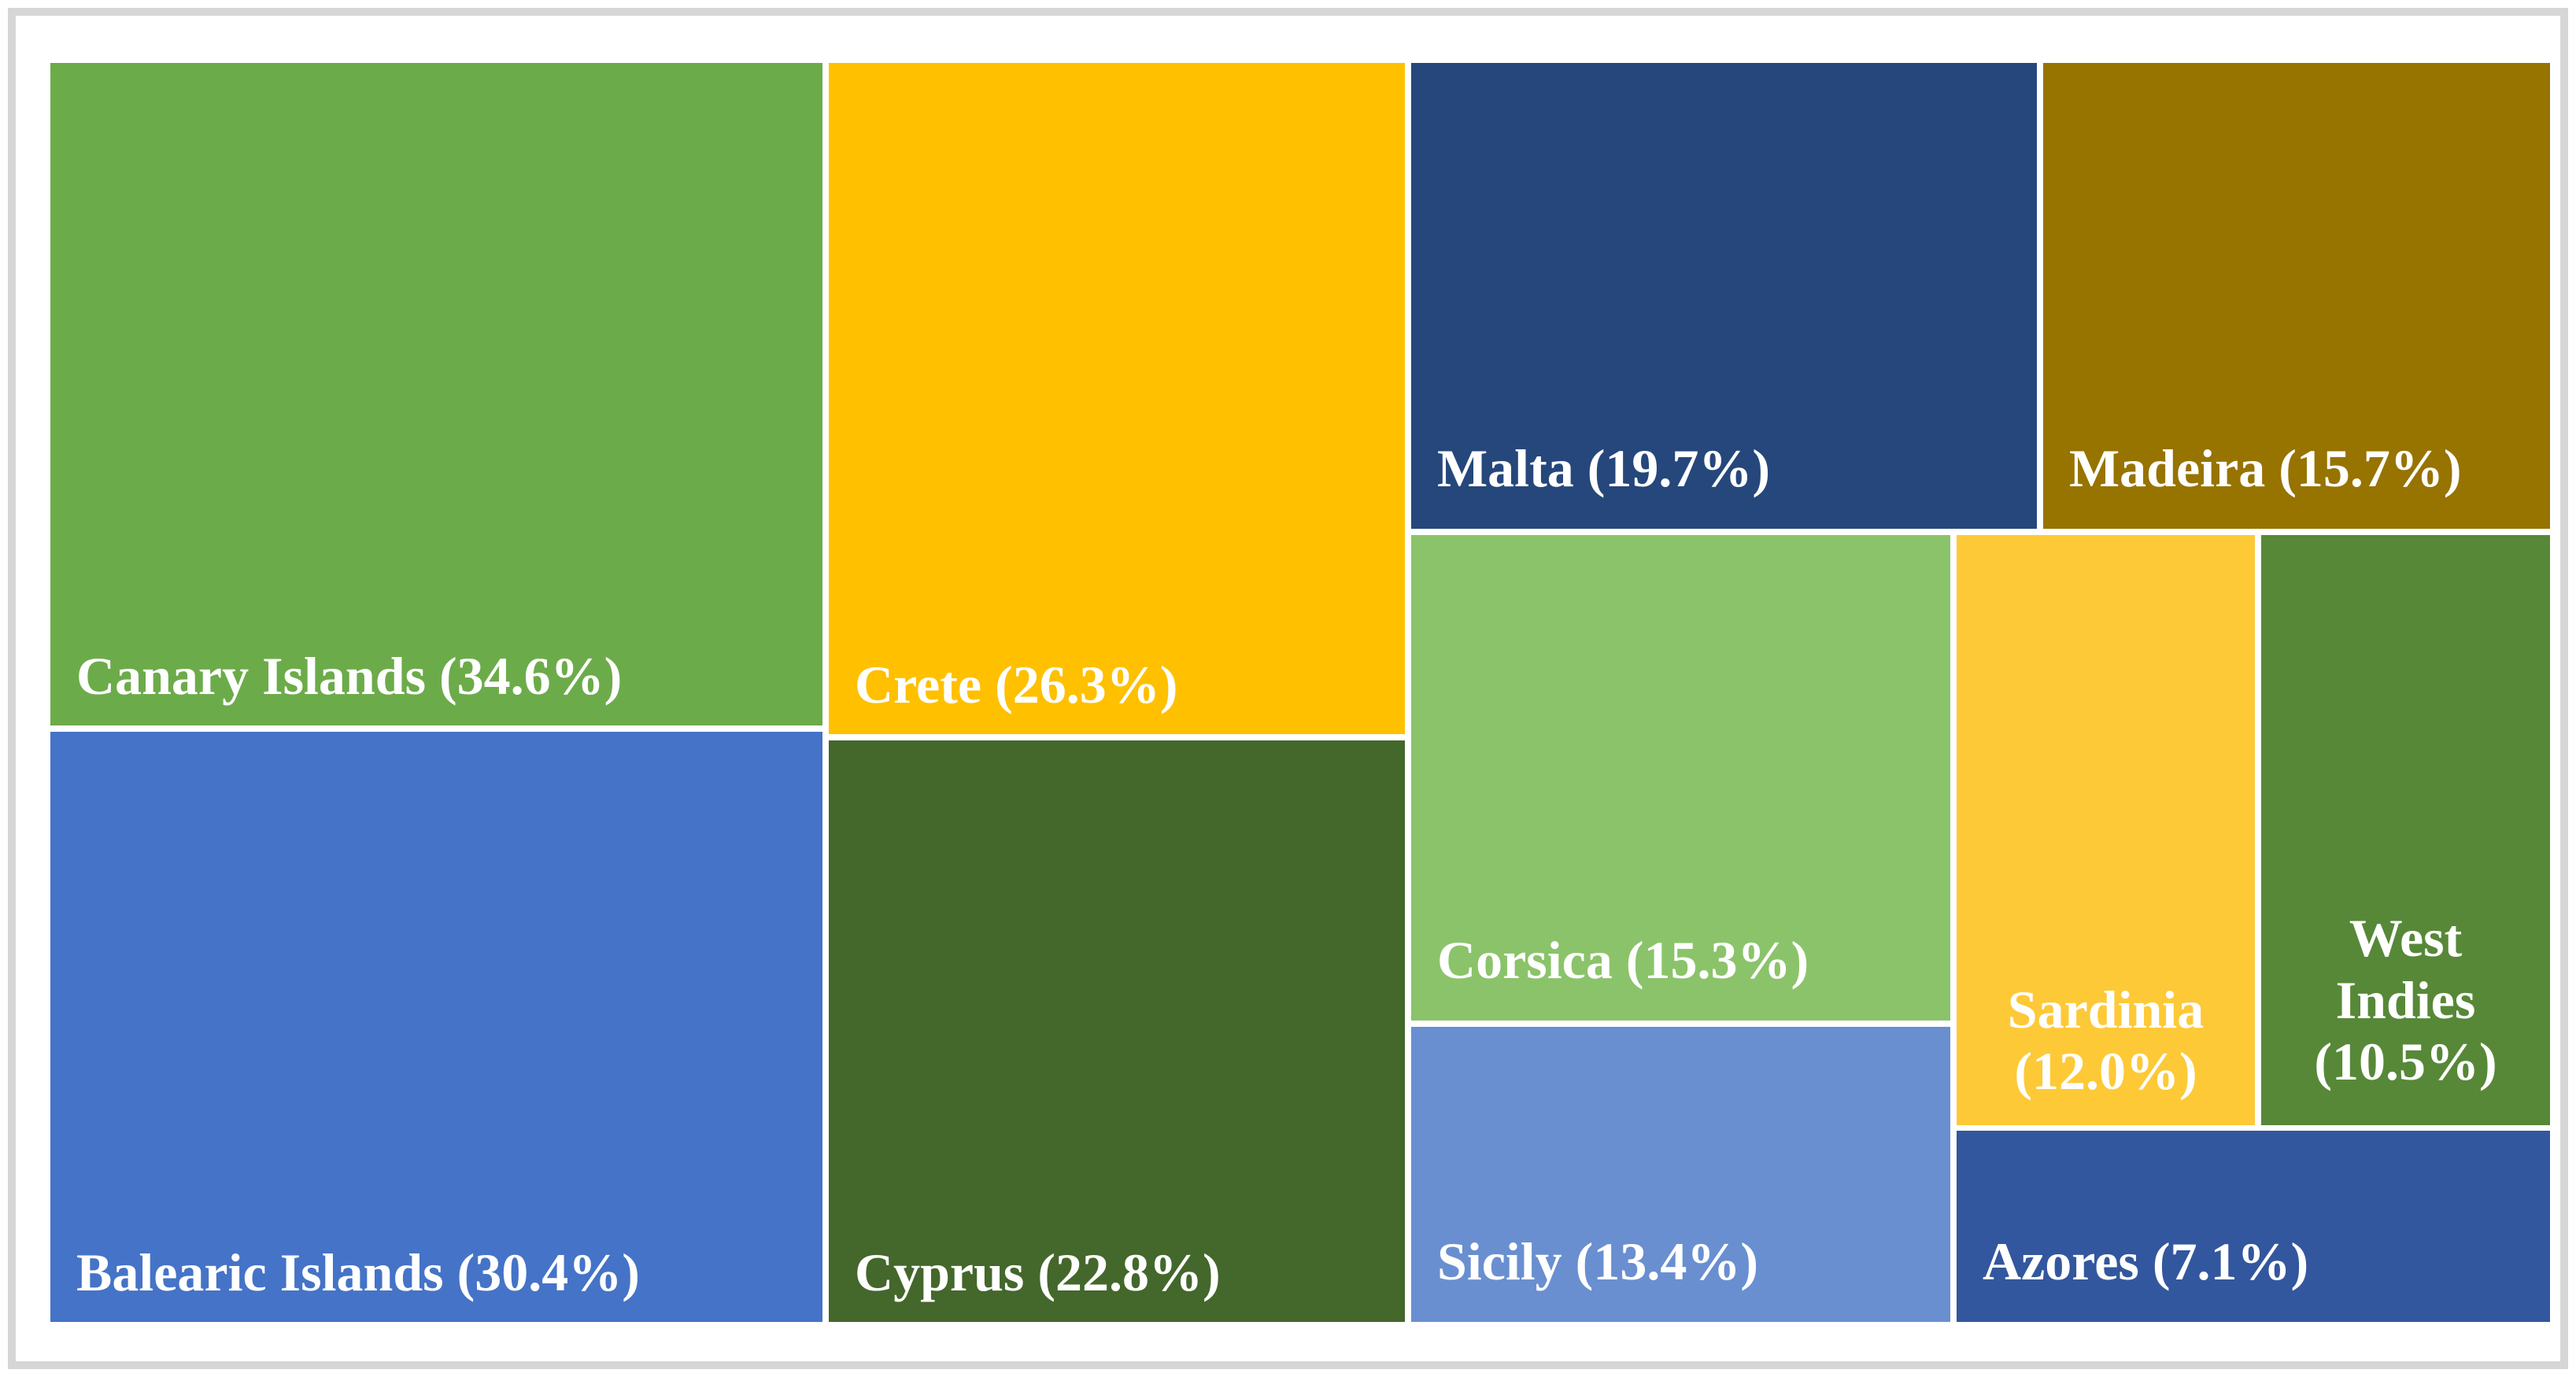 The width and height of the screenshot is (2576, 1377). What do you see at coordinates (1016, 684) in the screenshot?
I see `tile-label: Crete (26.3%)` at bounding box center [1016, 684].